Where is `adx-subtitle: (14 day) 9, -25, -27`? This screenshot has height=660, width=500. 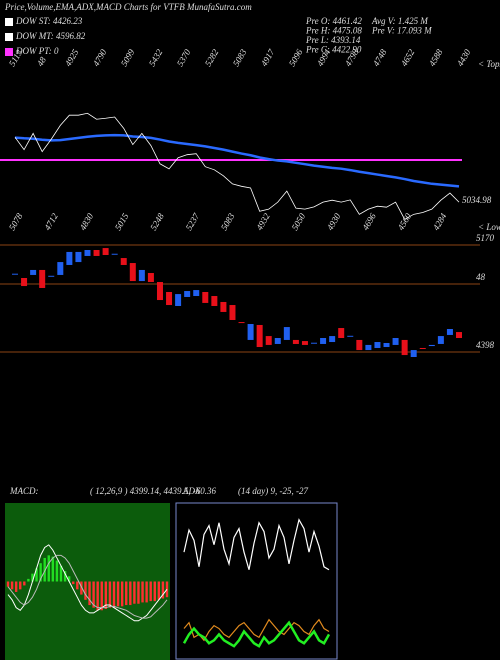
adx-subtitle: (14 day) 9, -25, -27 is located at coordinates (273, 491).